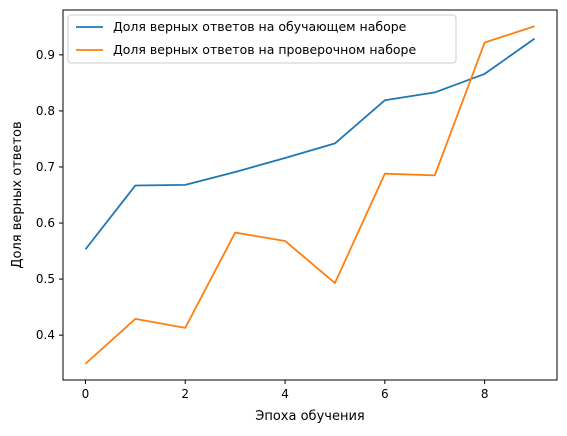 The image size is (567, 436). What do you see at coordinates (45, 111) in the screenshot?
I see `y-tick-label: 0.8` at bounding box center [45, 111].